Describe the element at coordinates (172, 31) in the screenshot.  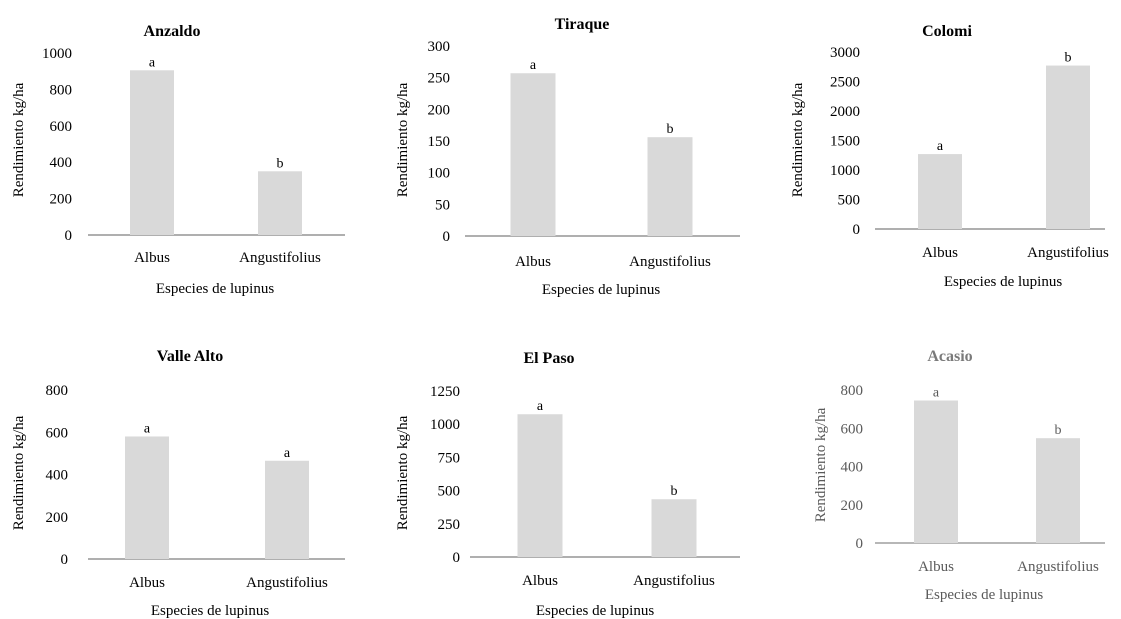
I see `chart-title: Anzaldo` at that location.